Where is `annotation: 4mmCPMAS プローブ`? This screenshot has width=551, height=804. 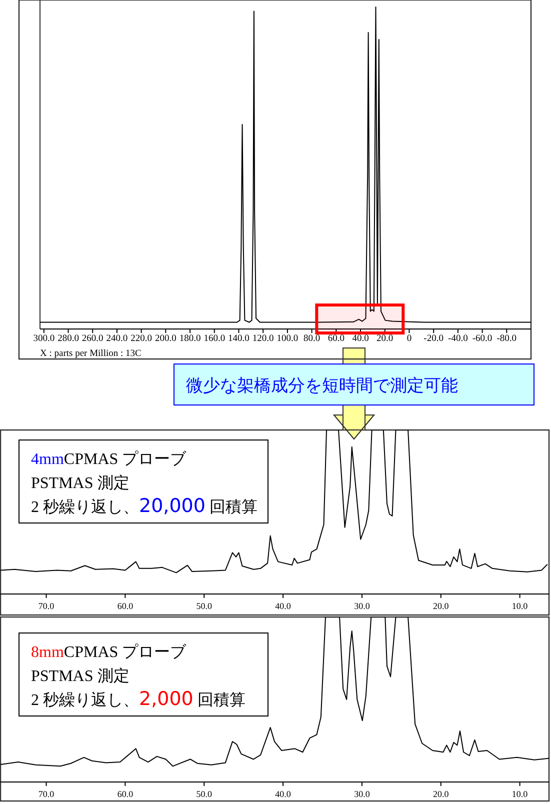 annotation: 4mmCPMAS プローブ is located at coordinates (109, 459).